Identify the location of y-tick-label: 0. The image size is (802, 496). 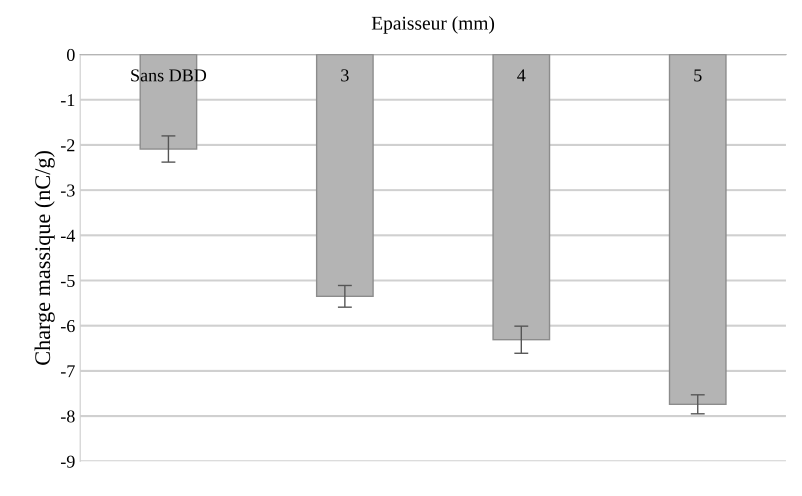
(71, 54).